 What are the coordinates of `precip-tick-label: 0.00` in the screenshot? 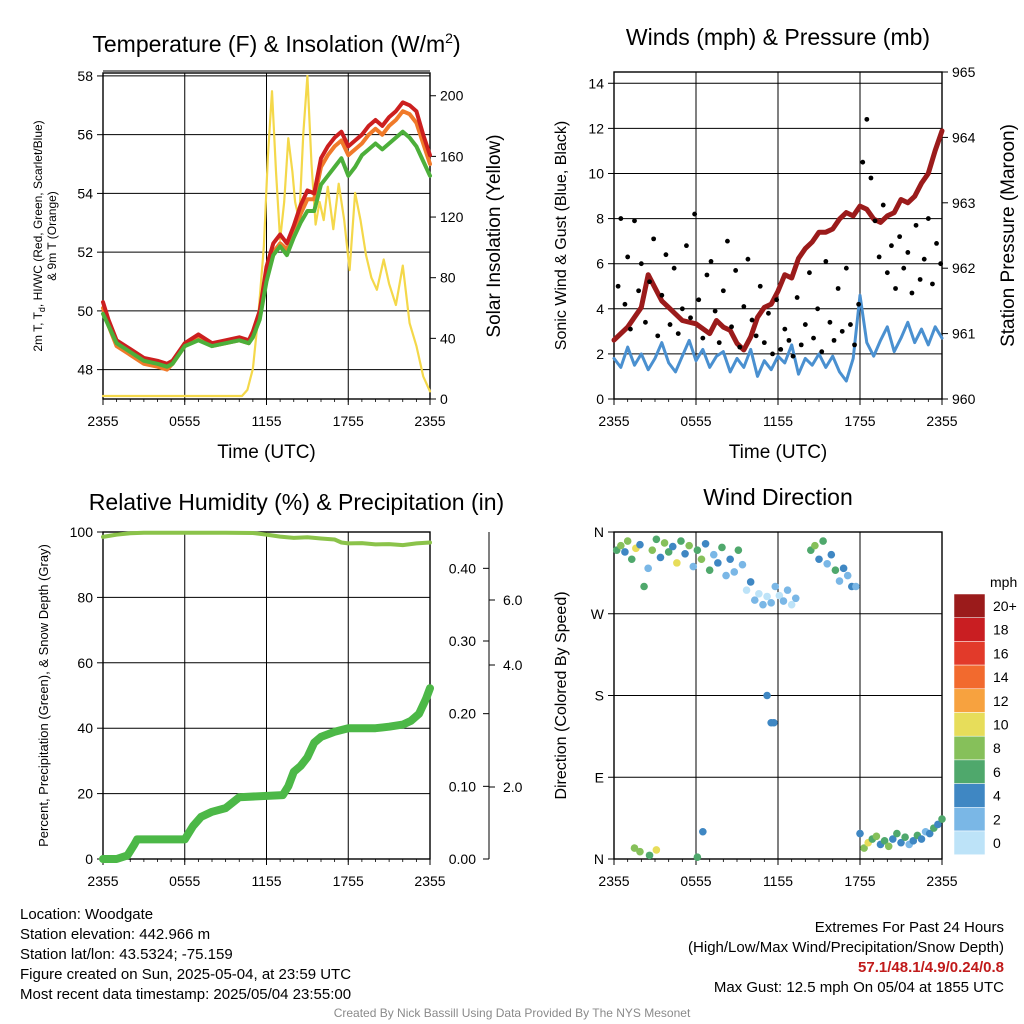 It's located at (462, 859).